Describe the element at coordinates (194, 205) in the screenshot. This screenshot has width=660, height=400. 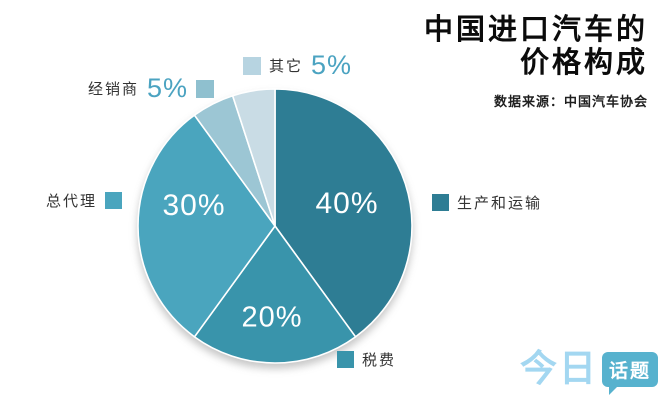
I see `pie-pct-label-general-agent: 30%` at that location.